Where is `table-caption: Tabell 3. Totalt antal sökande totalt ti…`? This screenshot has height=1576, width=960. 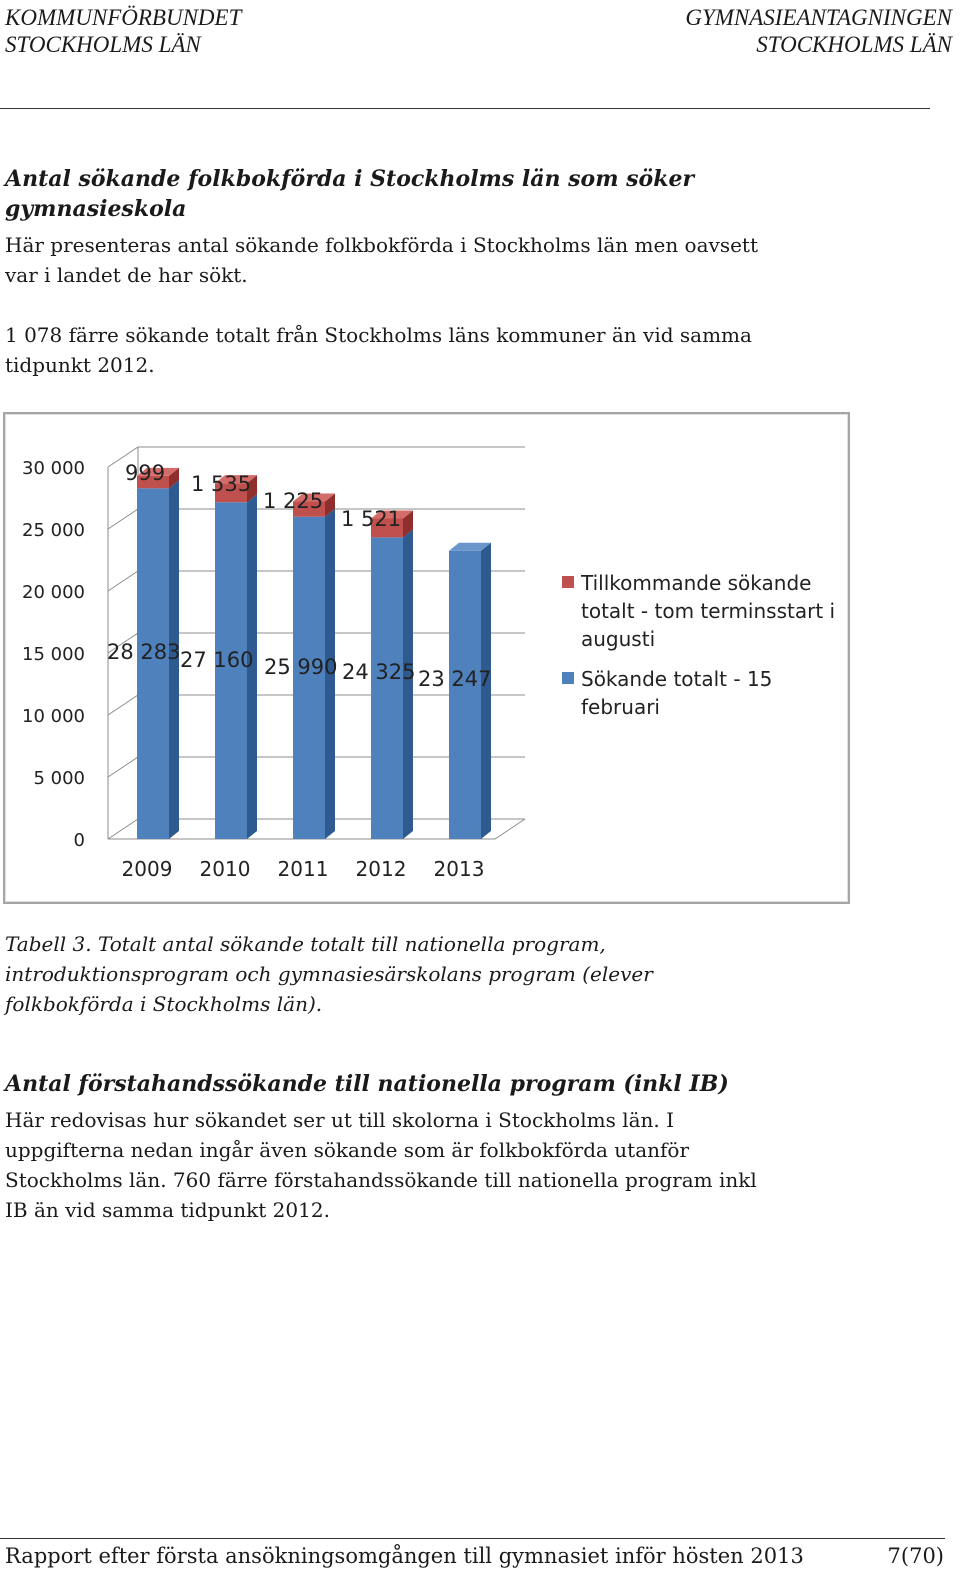 table-caption: Tabell 3. Totalt antal sökande totalt ti… is located at coordinates (405, 974).